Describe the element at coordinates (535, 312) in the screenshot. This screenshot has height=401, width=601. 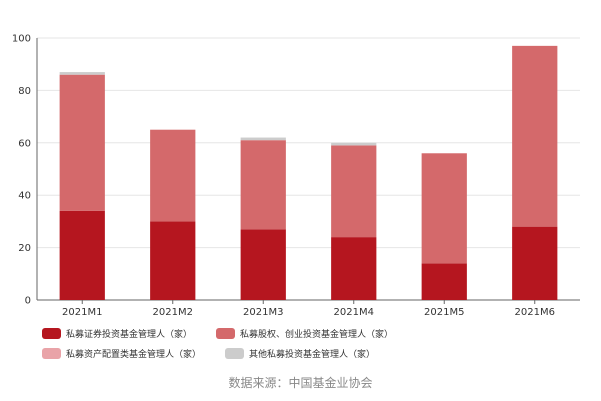
I see `x-tick-label: 2021M6` at that location.